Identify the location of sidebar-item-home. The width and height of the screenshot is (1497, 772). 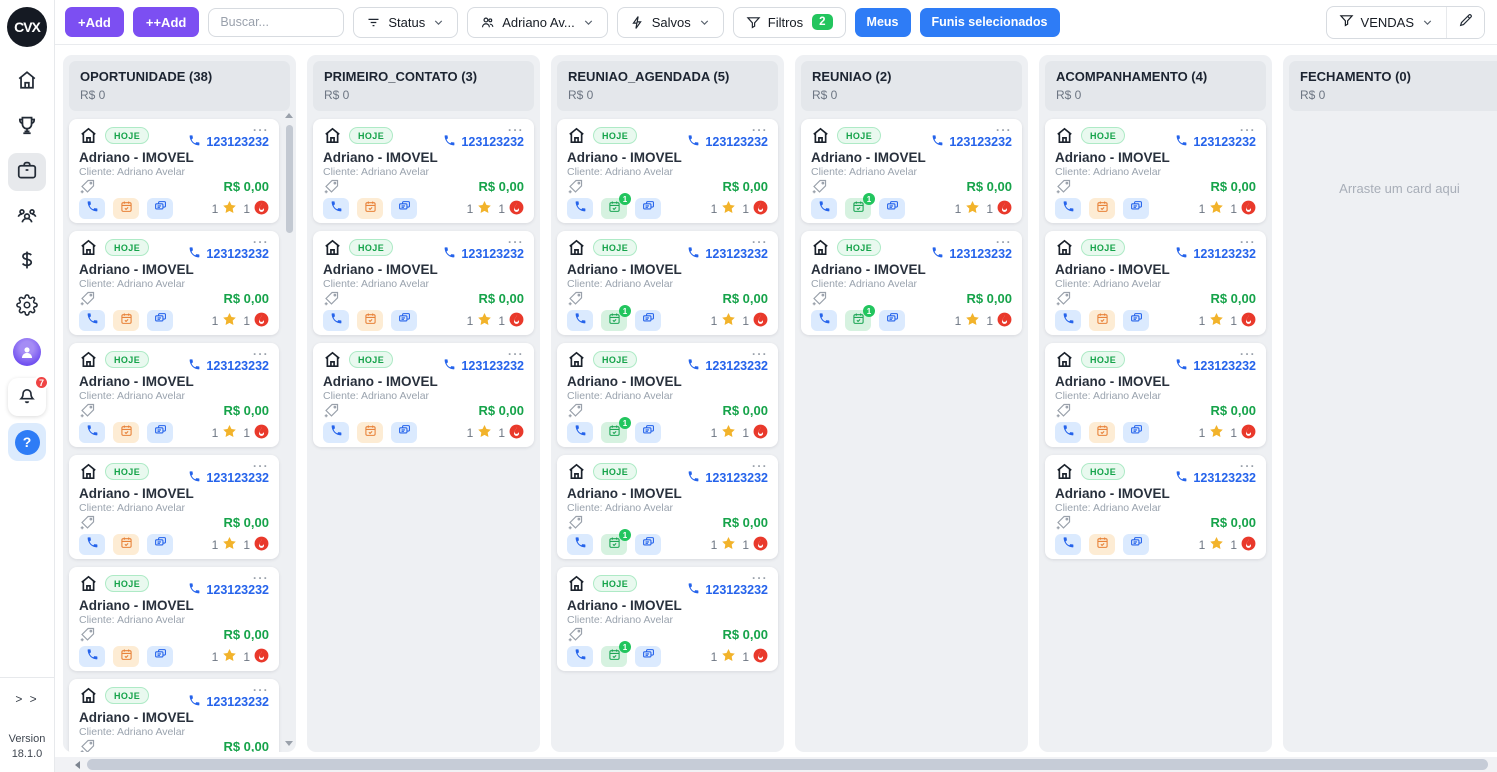
(27, 82).